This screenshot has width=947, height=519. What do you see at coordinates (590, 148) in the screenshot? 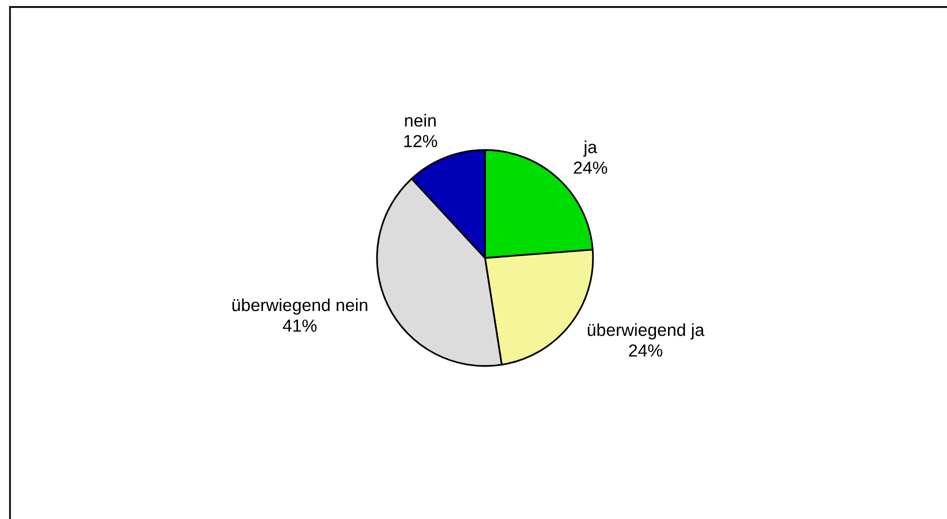
I see `slice-label: ja` at bounding box center [590, 148].